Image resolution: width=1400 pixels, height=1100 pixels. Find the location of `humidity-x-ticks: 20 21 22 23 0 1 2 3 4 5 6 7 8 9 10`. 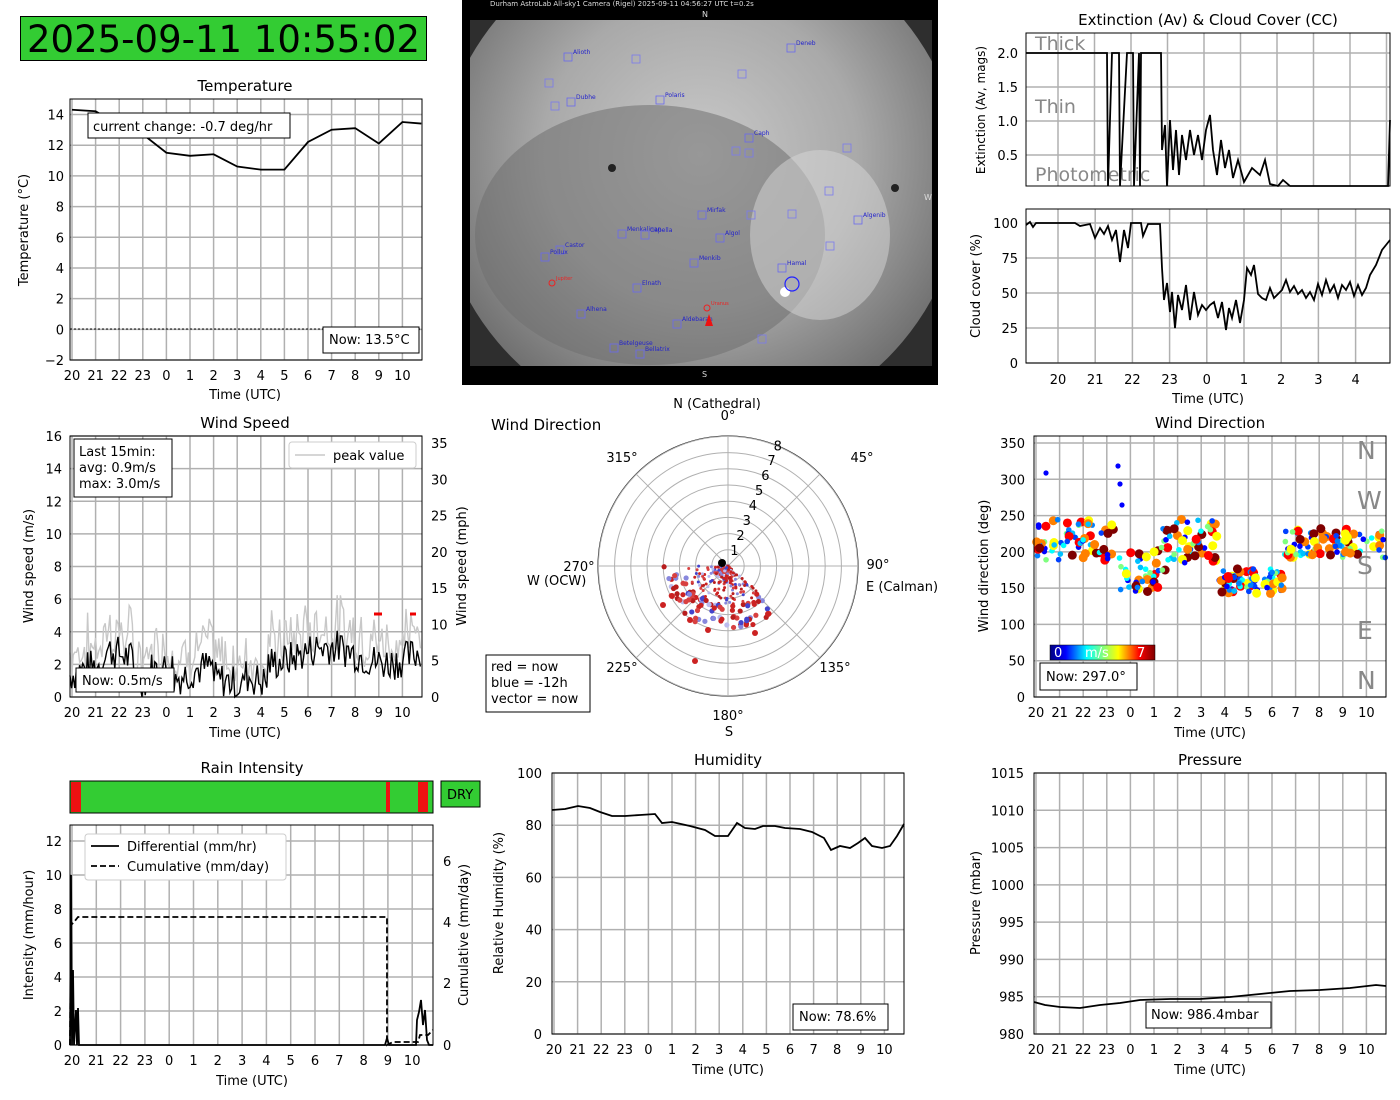

humidity-x-ticks: 20 21 22 23 0 1 2 3 4 5 6 7 8 9 10 is located at coordinates (719, 1050).